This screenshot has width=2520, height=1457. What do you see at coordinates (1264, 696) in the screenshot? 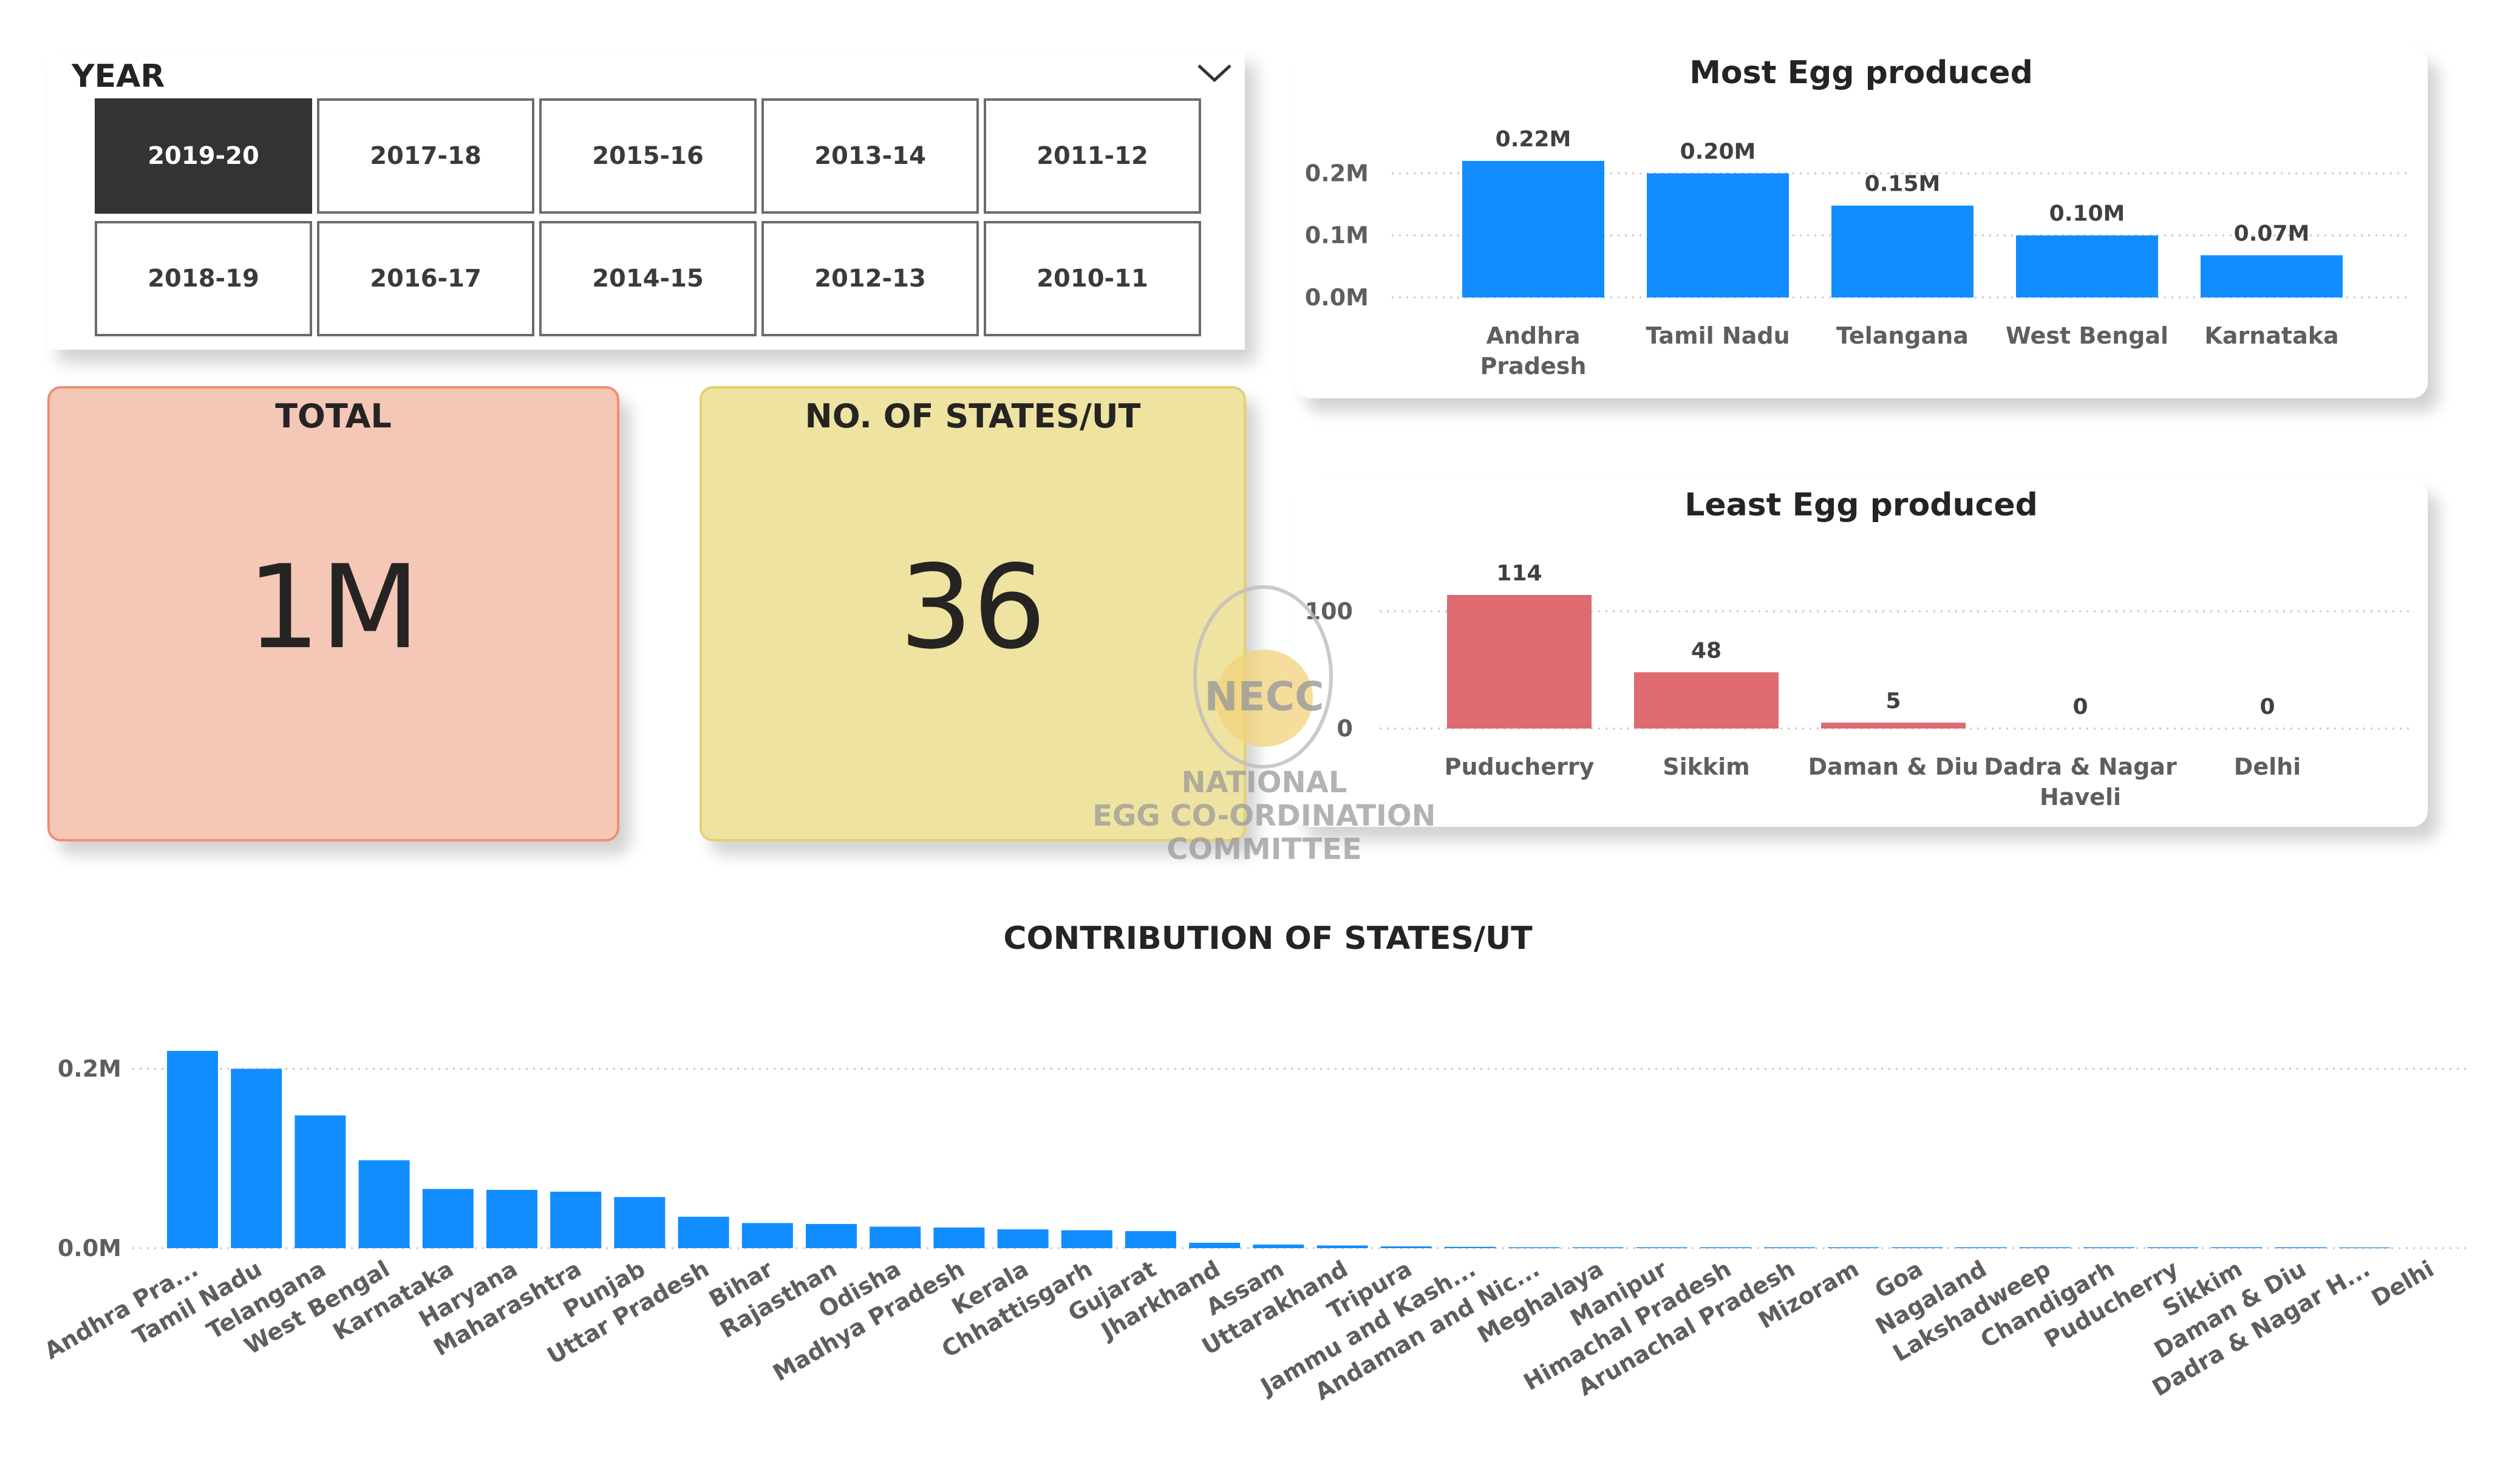
I see `logo-mark-text: NECC` at bounding box center [1264, 696].